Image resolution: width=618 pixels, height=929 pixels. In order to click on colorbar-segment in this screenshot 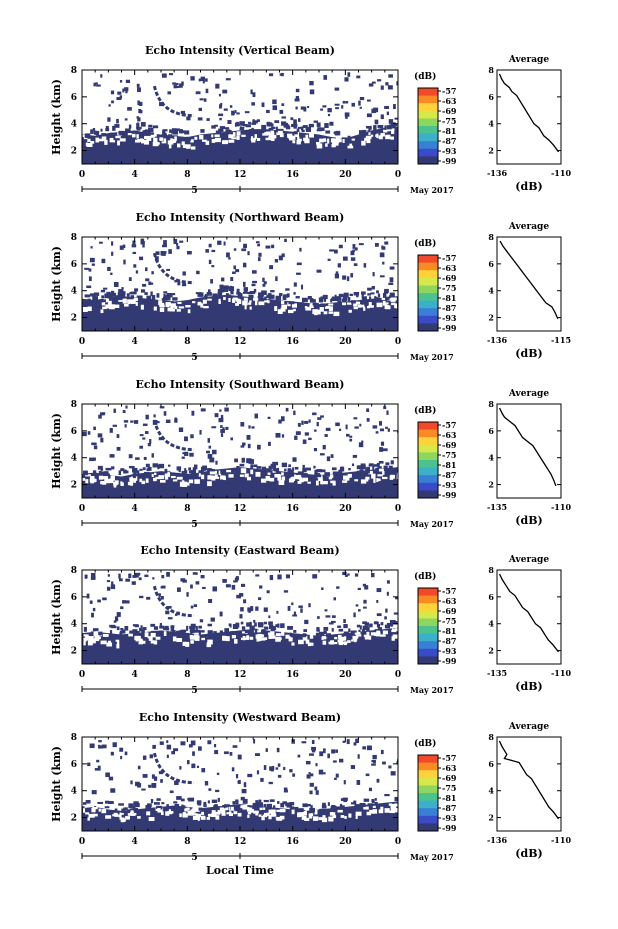, I will do `click(428, 99)`.